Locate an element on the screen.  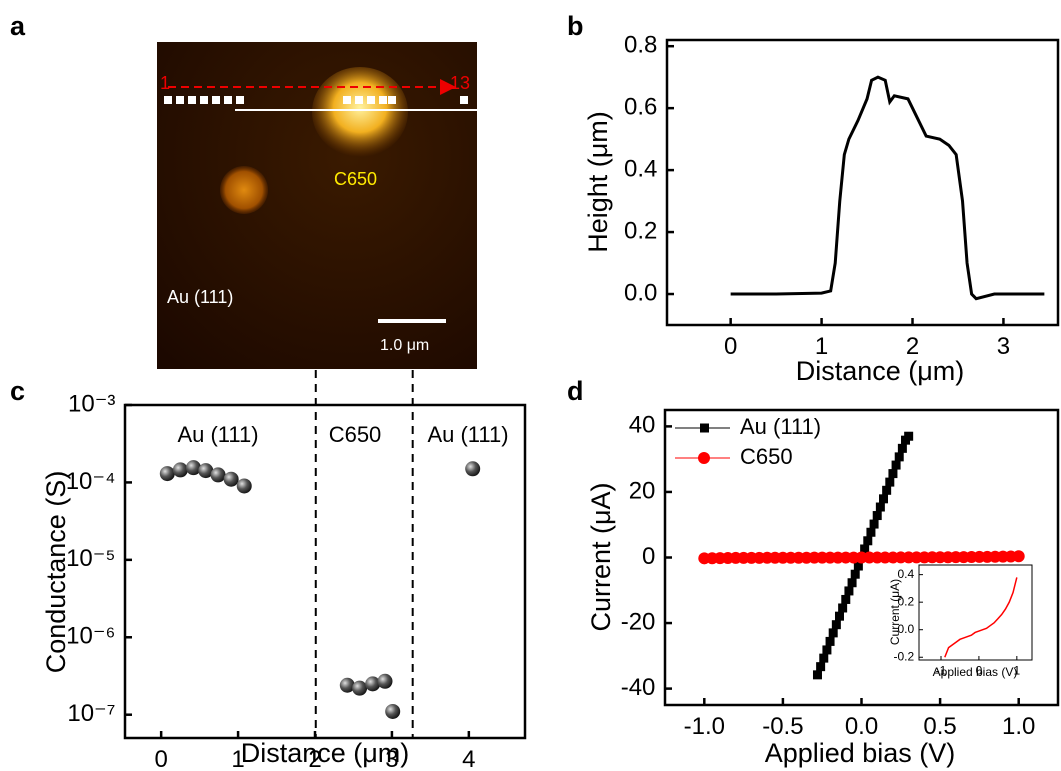
afm-image is located at coordinates (317, 205).